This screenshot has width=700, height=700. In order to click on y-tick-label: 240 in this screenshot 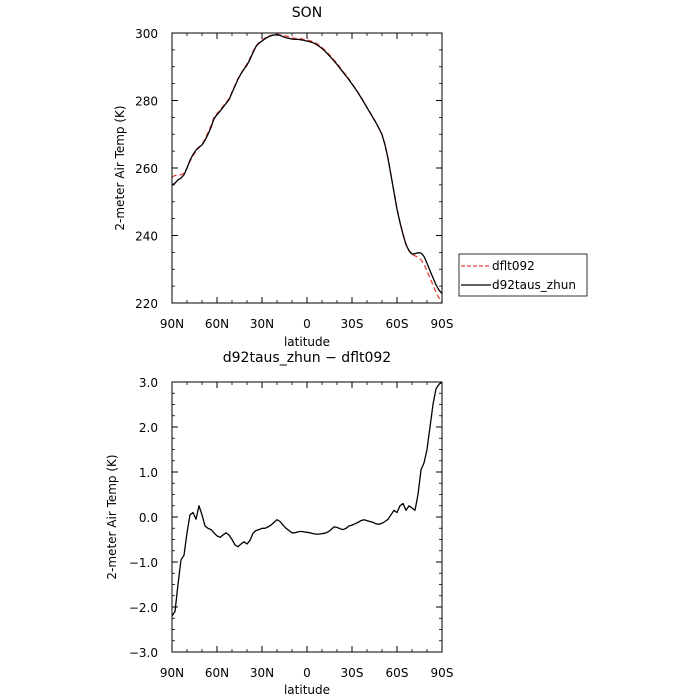, I will do `click(146, 237)`.